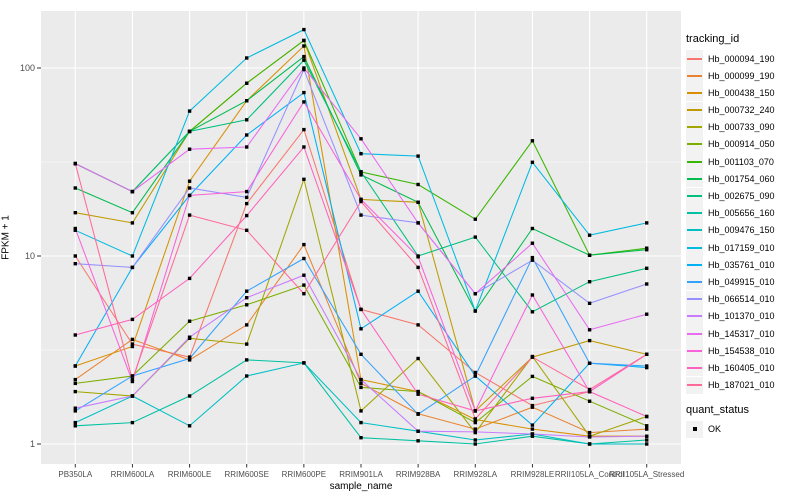 This screenshot has width=800, height=500. I want to click on legend-item-label: Hb_145317_010, so click(741, 333).